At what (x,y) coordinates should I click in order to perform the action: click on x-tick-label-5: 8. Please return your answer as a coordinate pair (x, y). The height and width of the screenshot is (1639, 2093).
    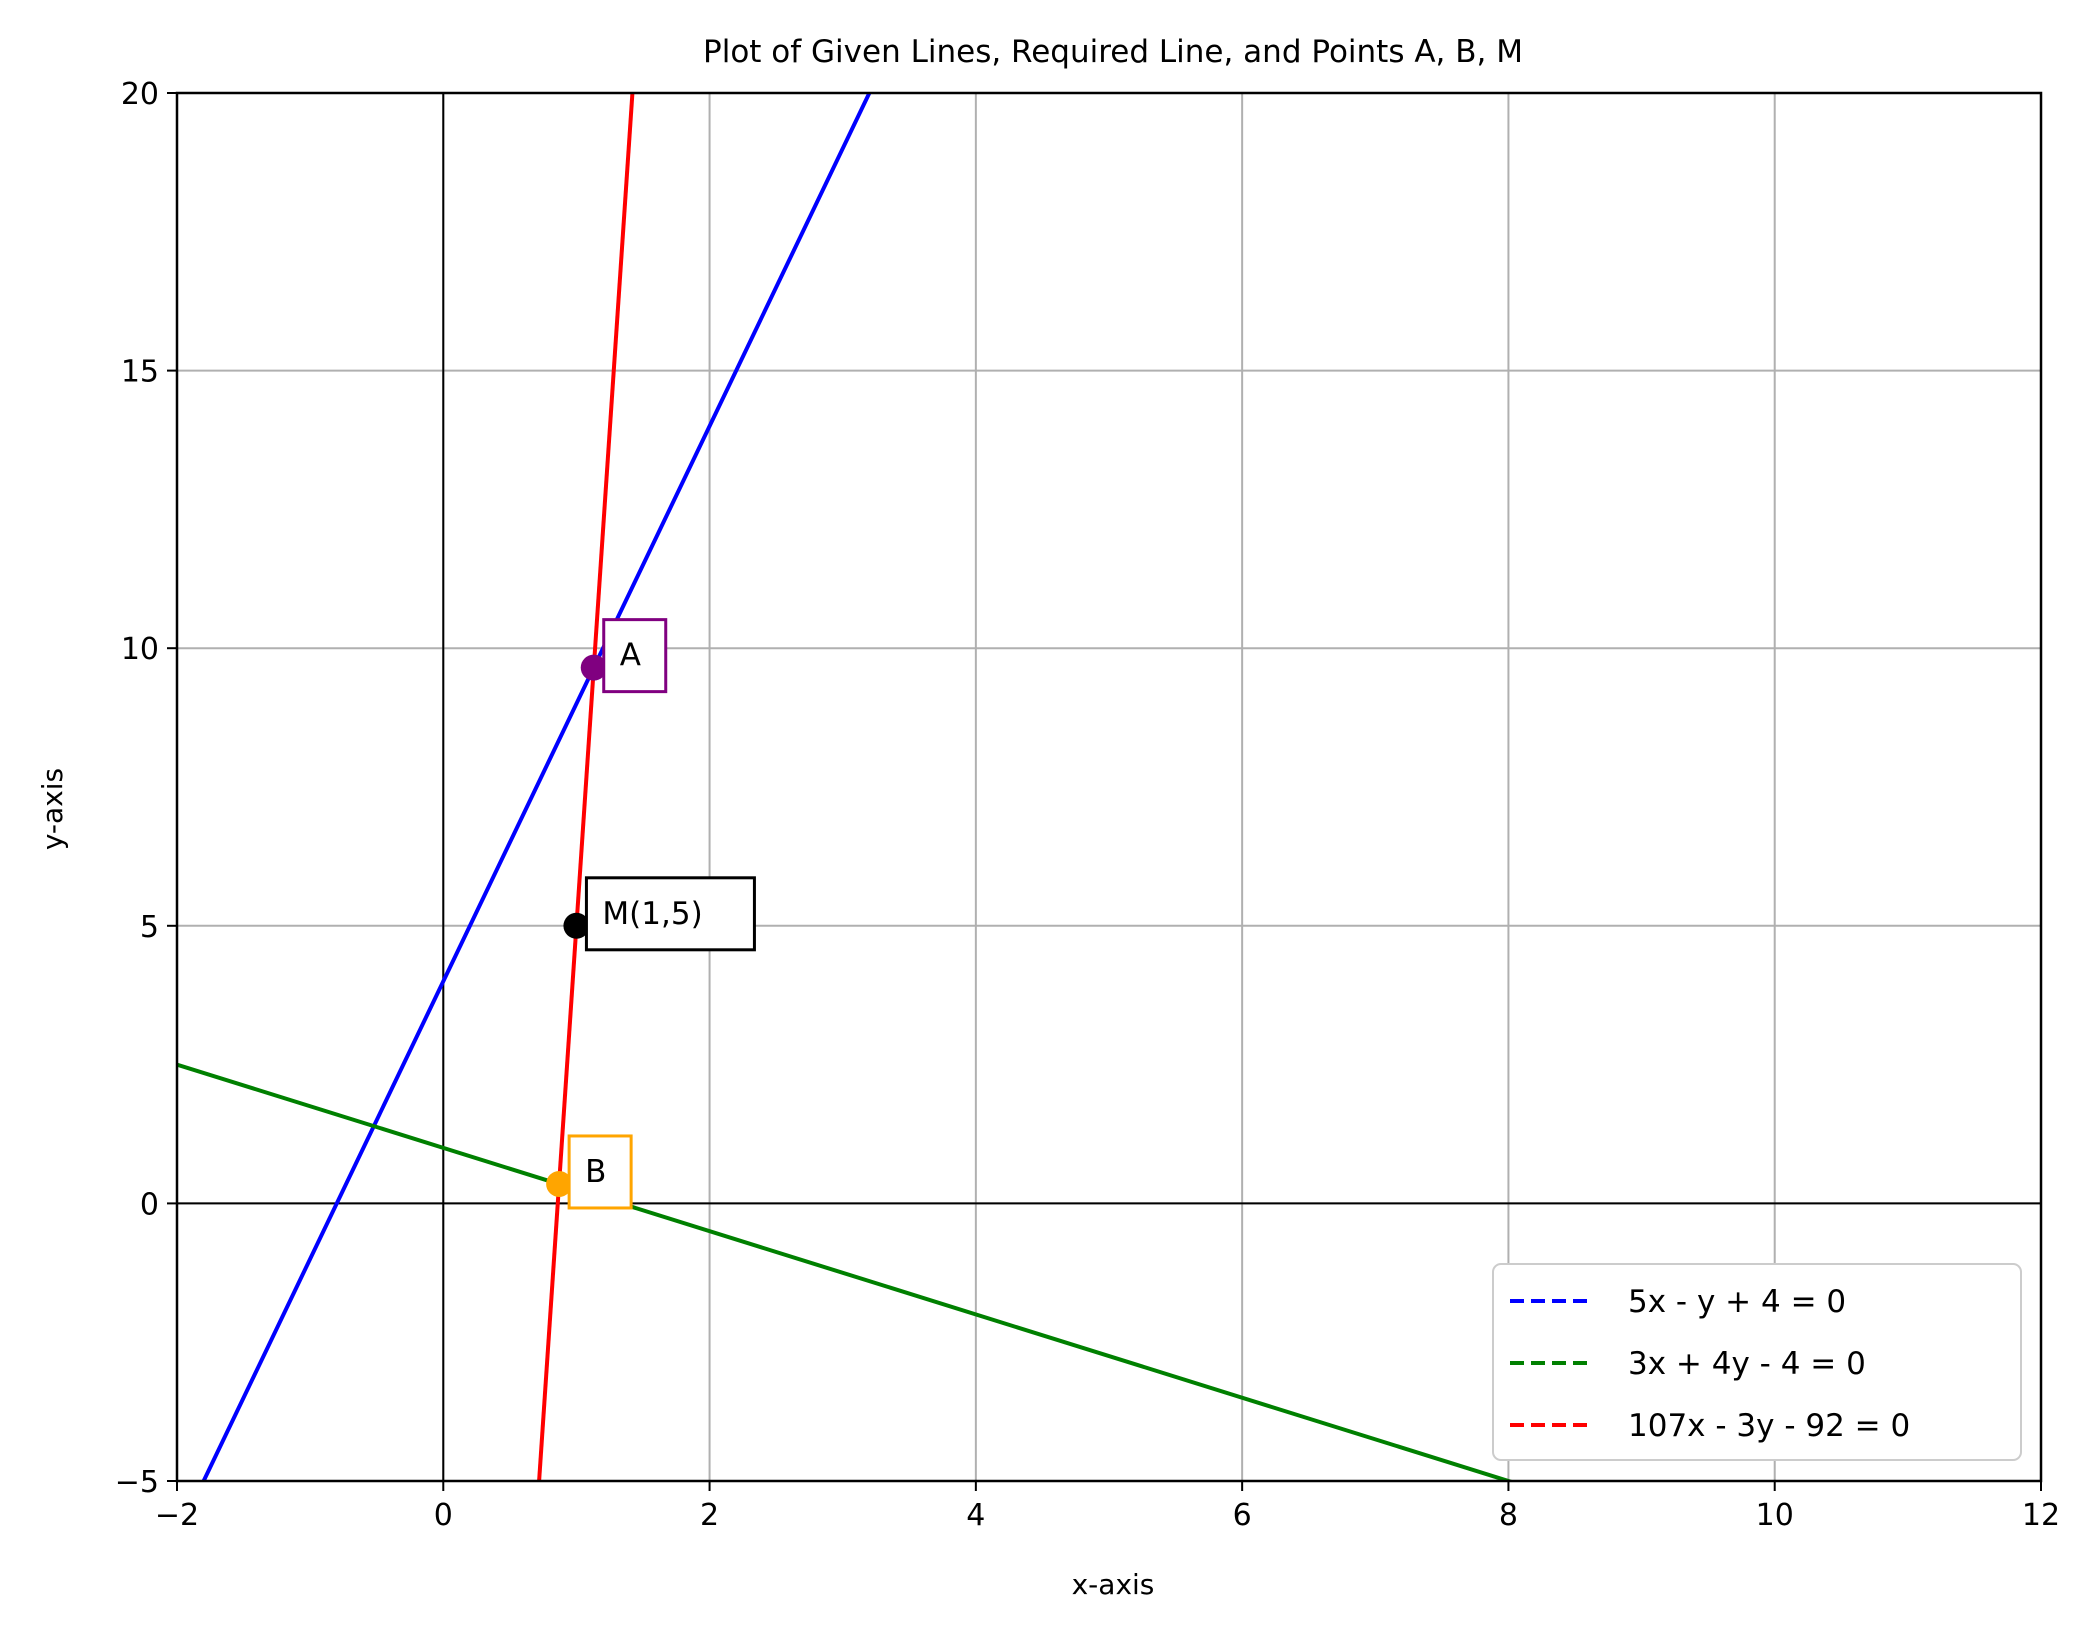
    Looking at the image, I should click on (1508, 1515).